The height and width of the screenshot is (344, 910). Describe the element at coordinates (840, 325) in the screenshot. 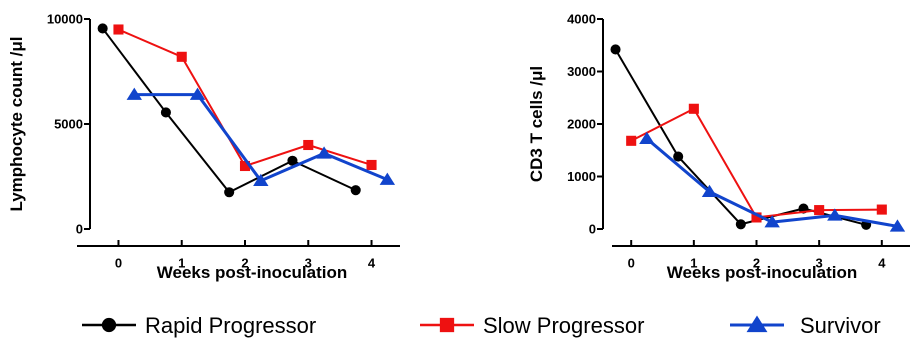

I see `legend-label: Survivor` at that location.